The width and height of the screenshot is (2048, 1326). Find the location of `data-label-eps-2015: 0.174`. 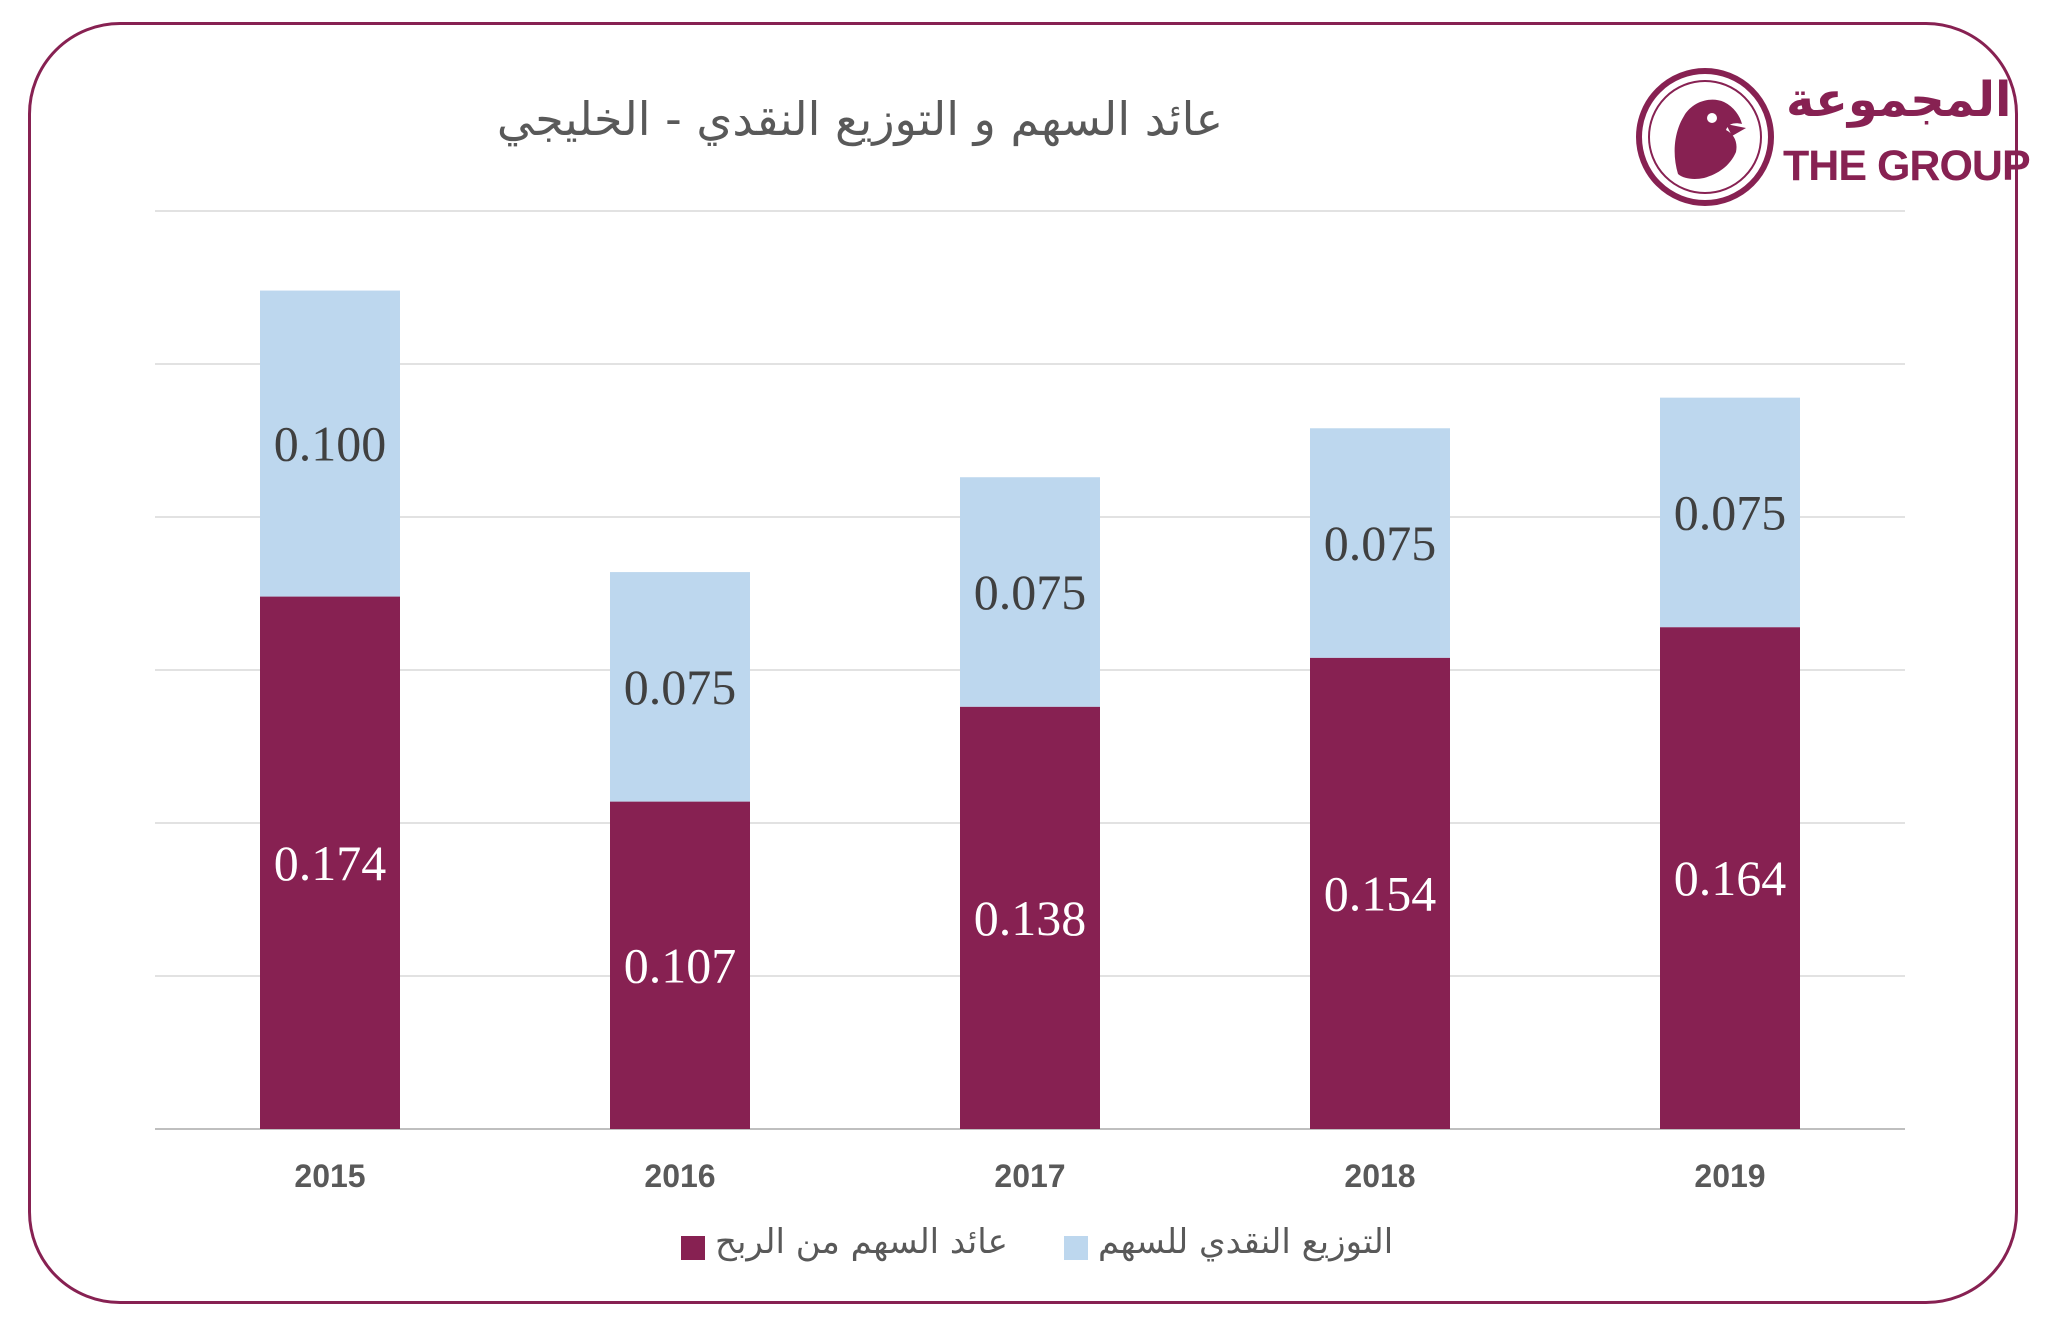

data-label-eps-2015: 0.174 is located at coordinates (330, 863).